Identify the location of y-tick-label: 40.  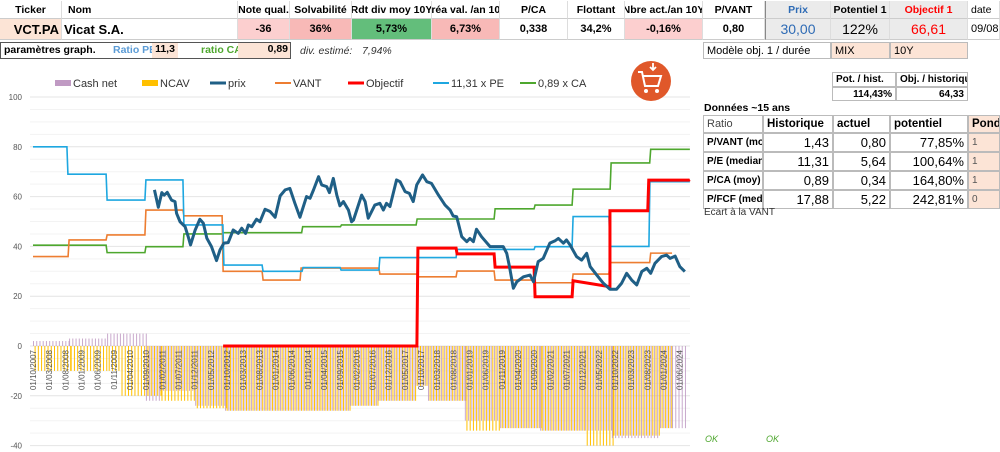
(17, 246).